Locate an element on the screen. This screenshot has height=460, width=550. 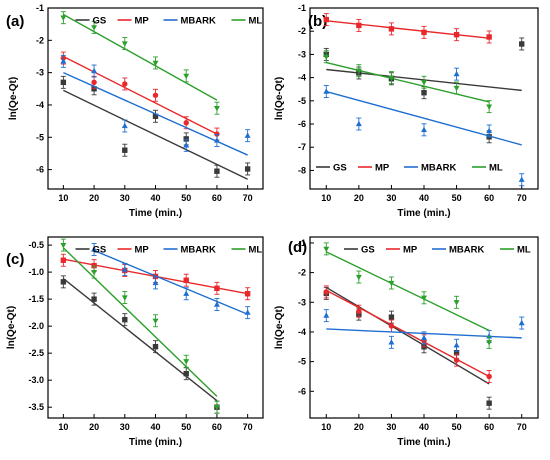
legend: GS MP MBARK ML is located at coordinates (168, 250).